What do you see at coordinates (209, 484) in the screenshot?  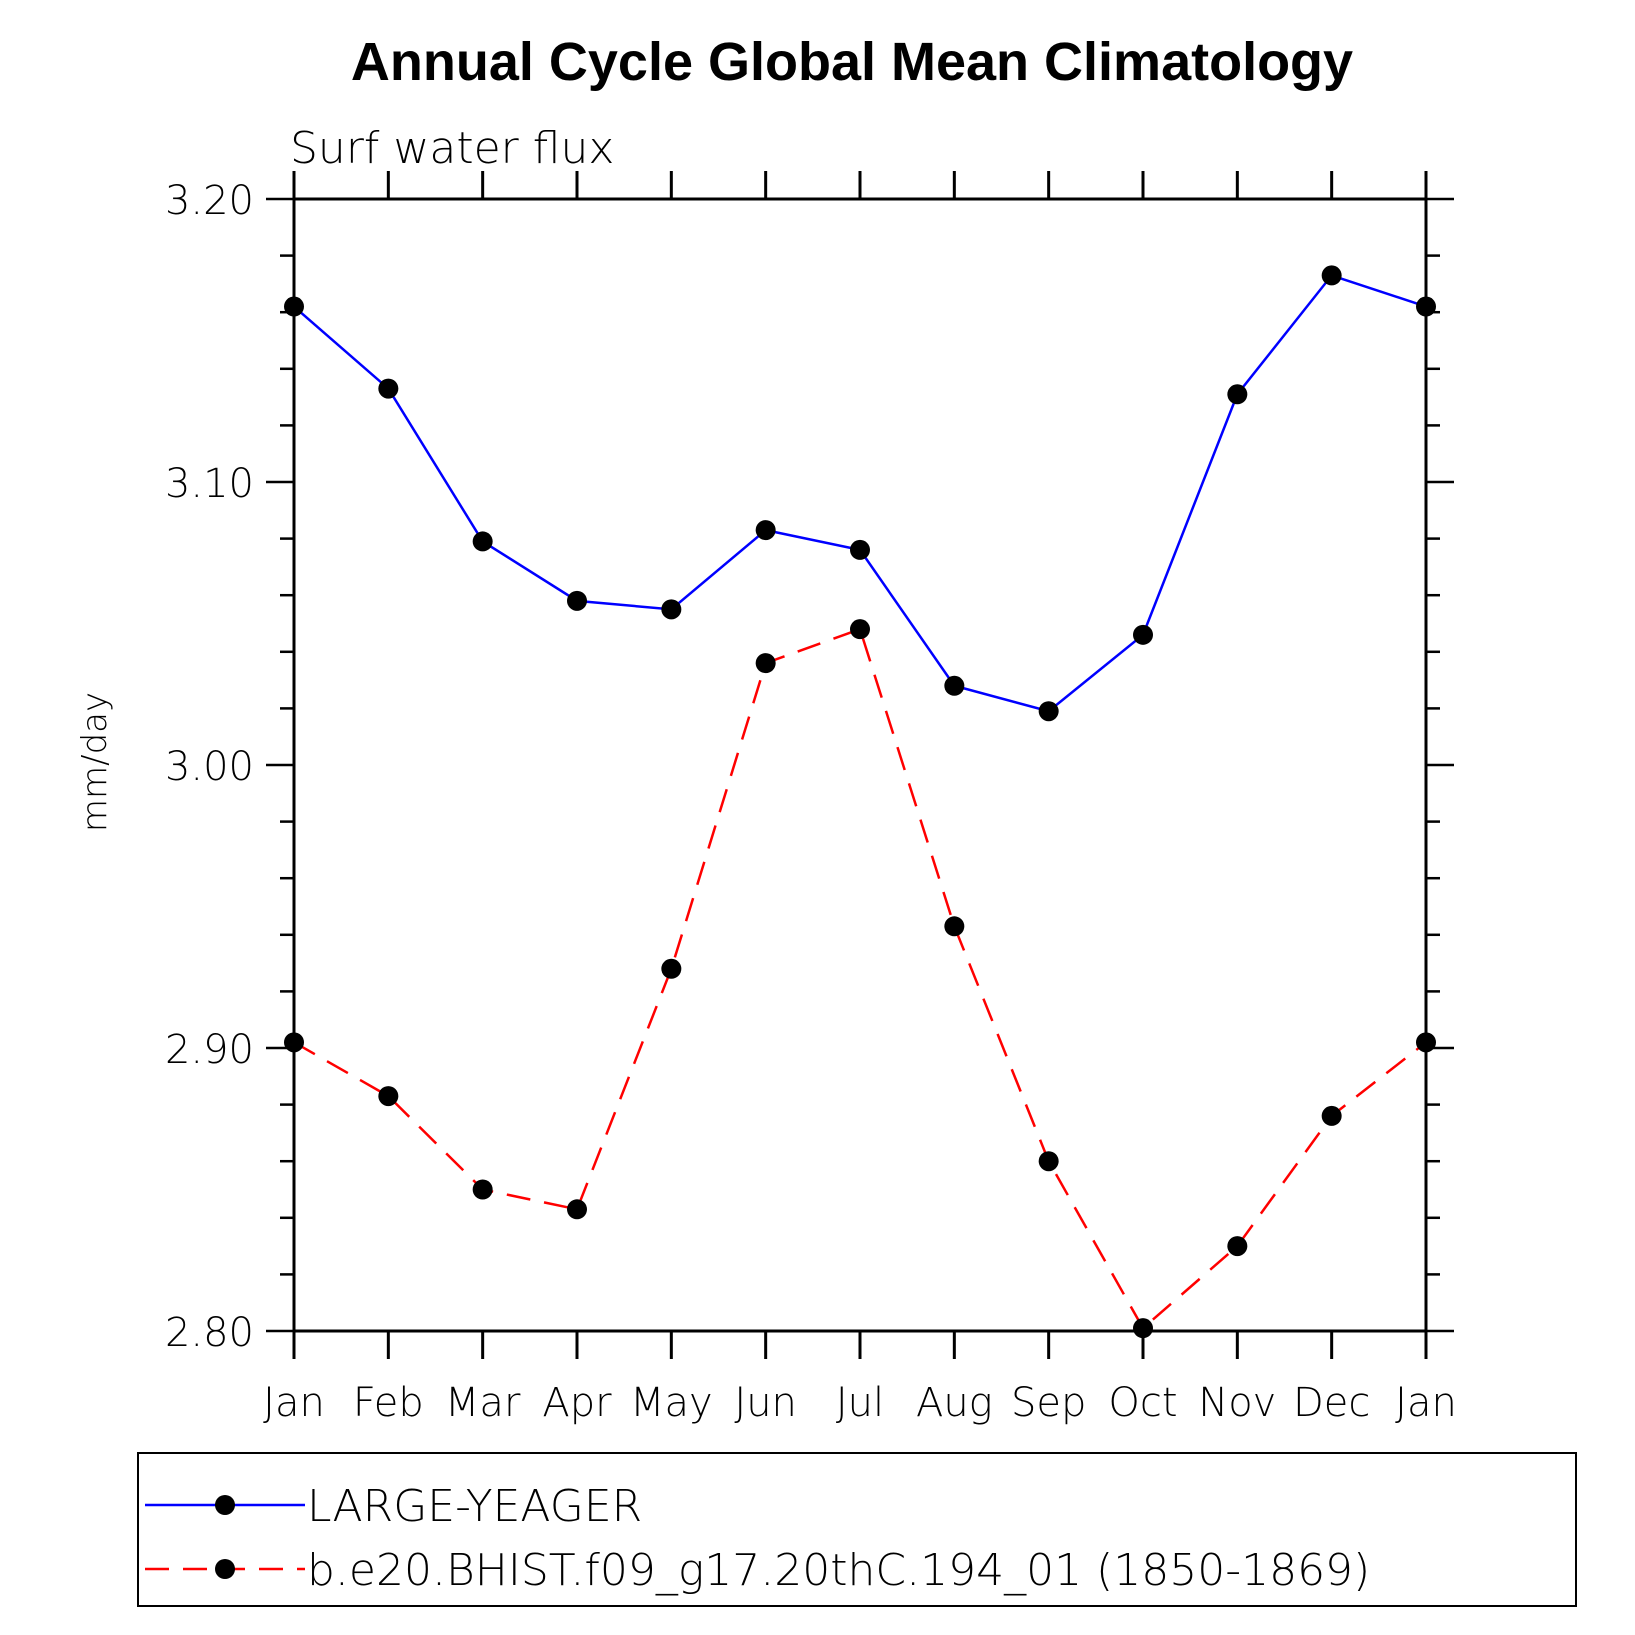 I see `y-tick-label: 3.10` at bounding box center [209, 484].